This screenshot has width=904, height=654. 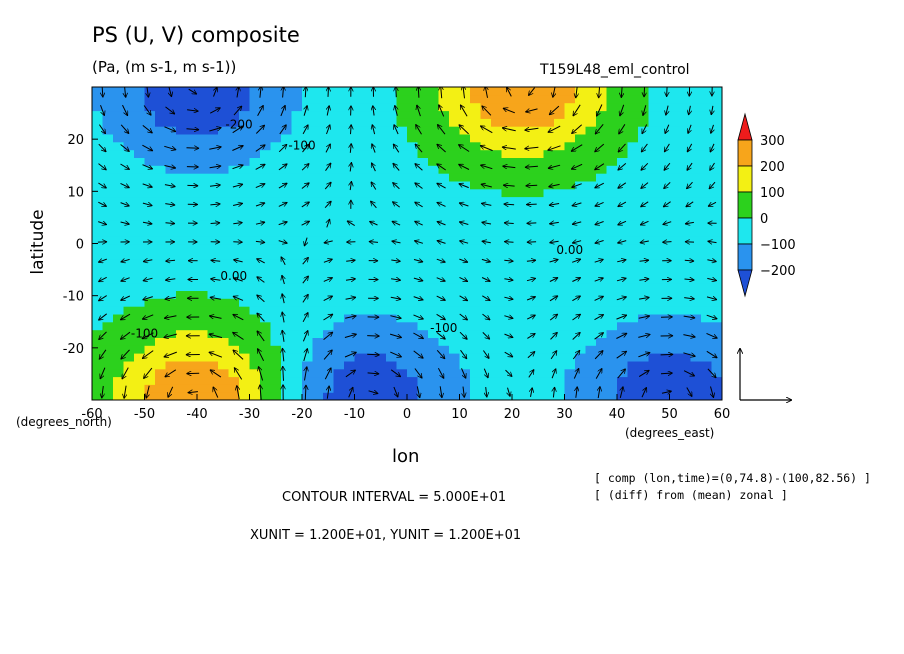 What do you see at coordinates (386, 535) in the screenshot?
I see `vector-units: XUNIT = 1.200E+01, YUNIT = 1.200E+01` at bounding box center [386, 535].